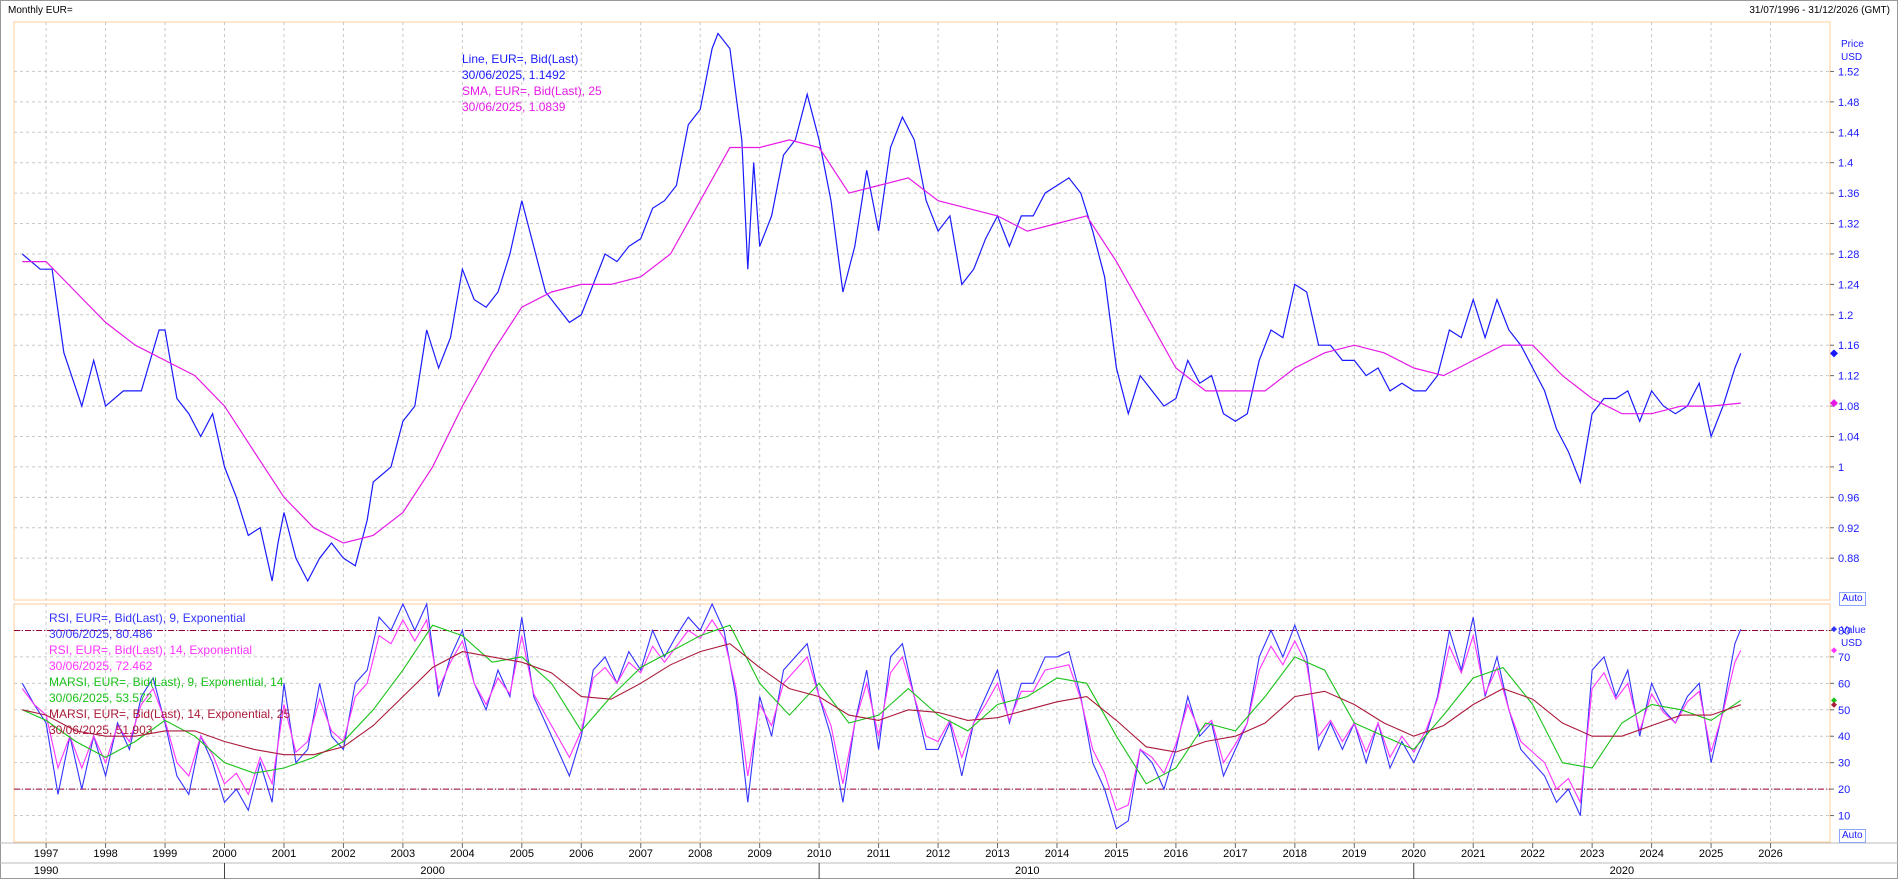 The height and width of the screenshot is (879, 1898). Describe the element at coordinates (1622, 871) in the screenshot. I see `decade-label: 2020` at that location.